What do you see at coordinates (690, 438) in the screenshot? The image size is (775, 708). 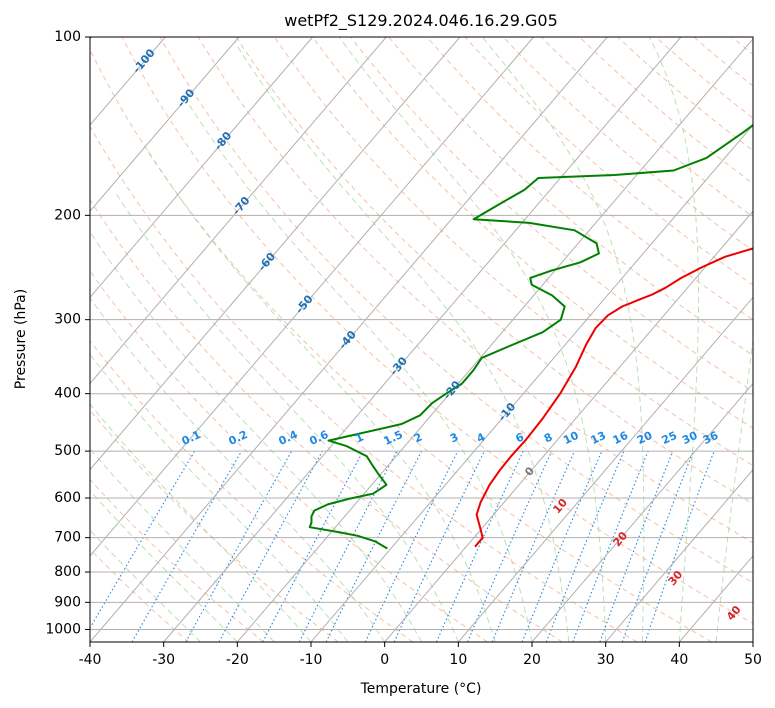 I see `mixing-ratio-label: 30` at bounding box center [690, 438].